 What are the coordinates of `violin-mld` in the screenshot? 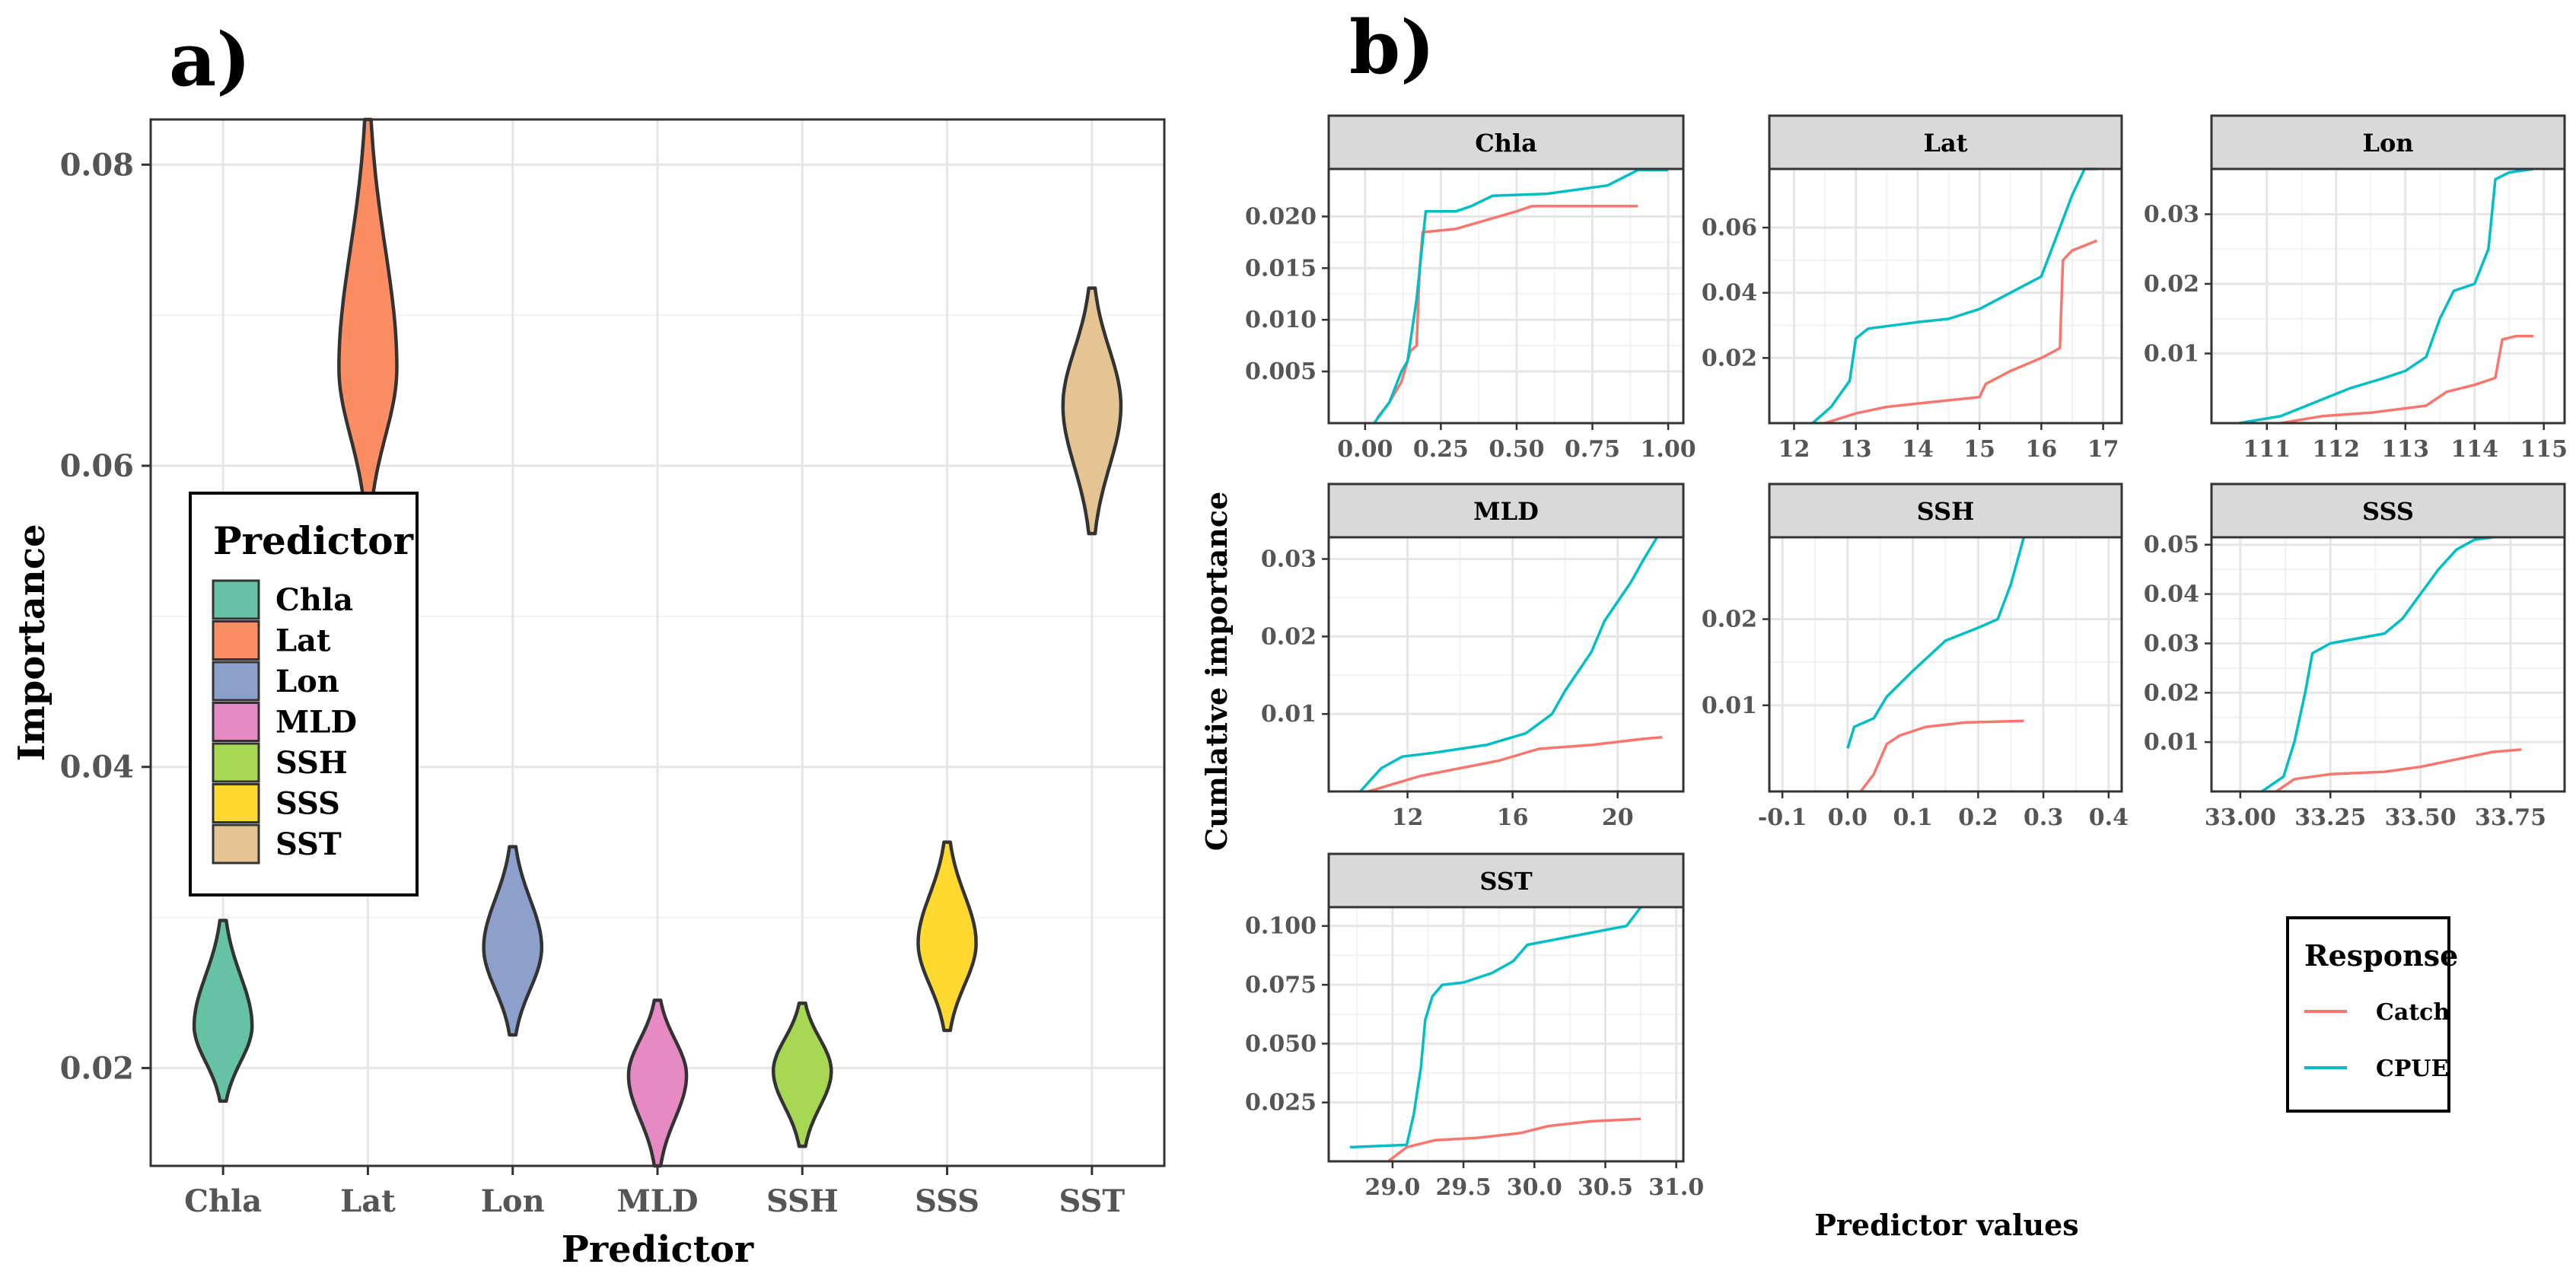 It's located at (657, 1083).